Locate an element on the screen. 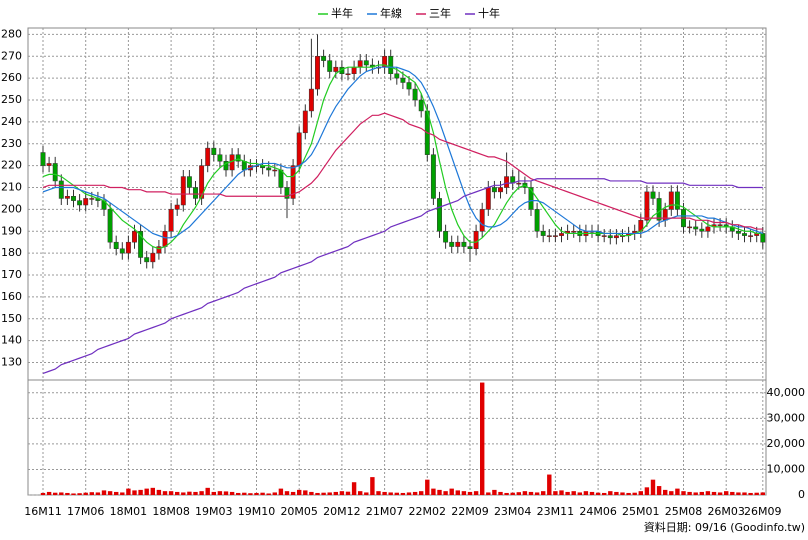 Image resolution: width=808 pixels, height=540 pixels. y-tick-label: 270 is located at coordinates (11, 55).